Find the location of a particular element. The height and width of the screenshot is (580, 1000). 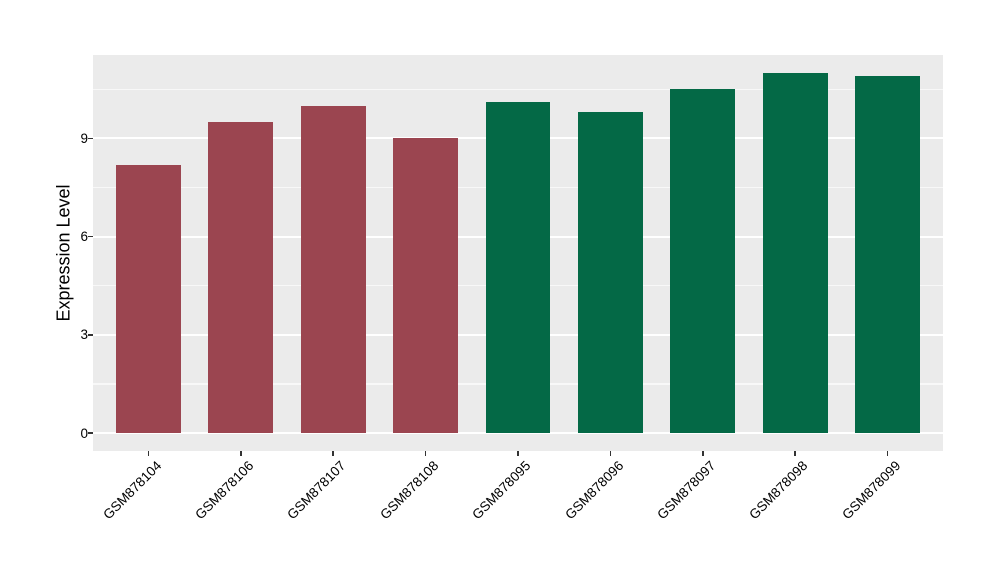

bar-GSM878106 is located at coordinates (241, 277).